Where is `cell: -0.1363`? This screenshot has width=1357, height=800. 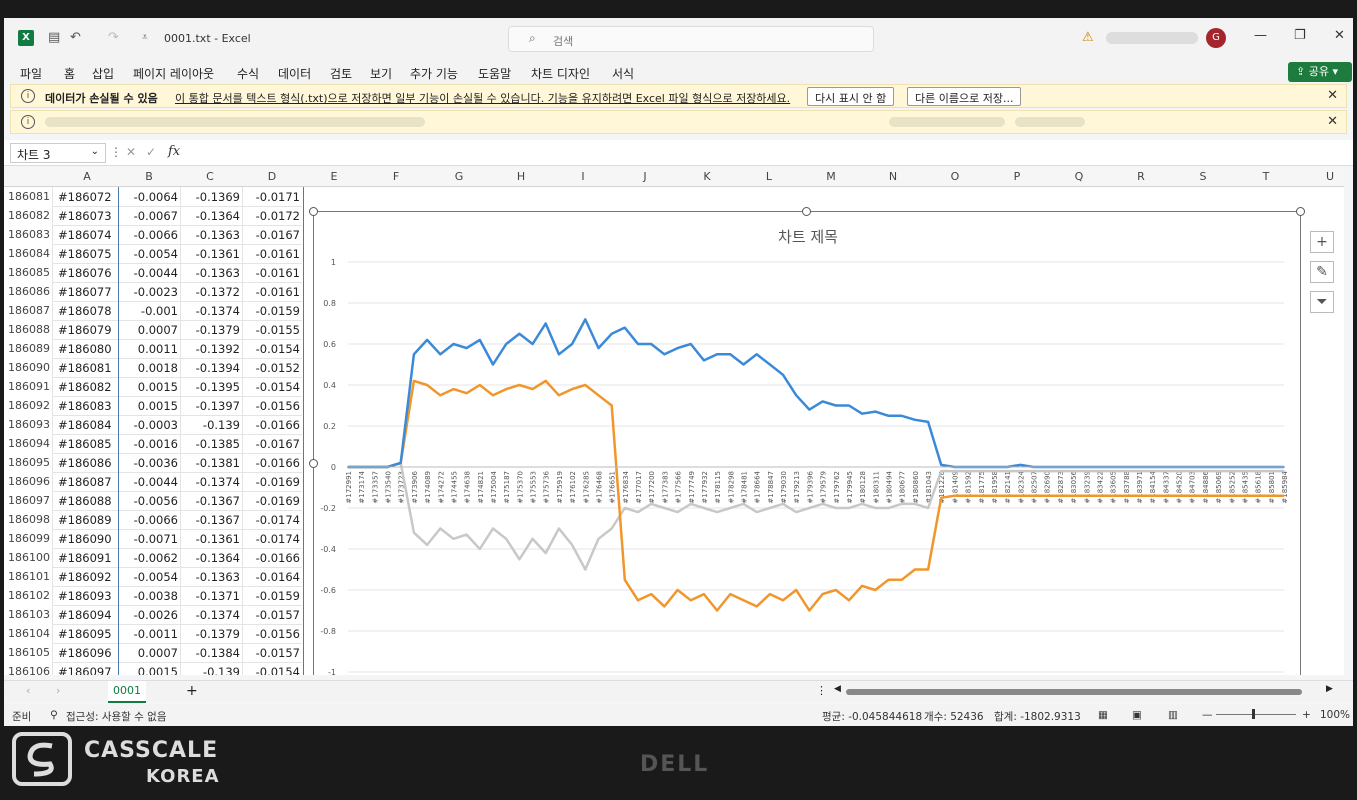
cell: -0.1363 is located at coordinates (217, 235).